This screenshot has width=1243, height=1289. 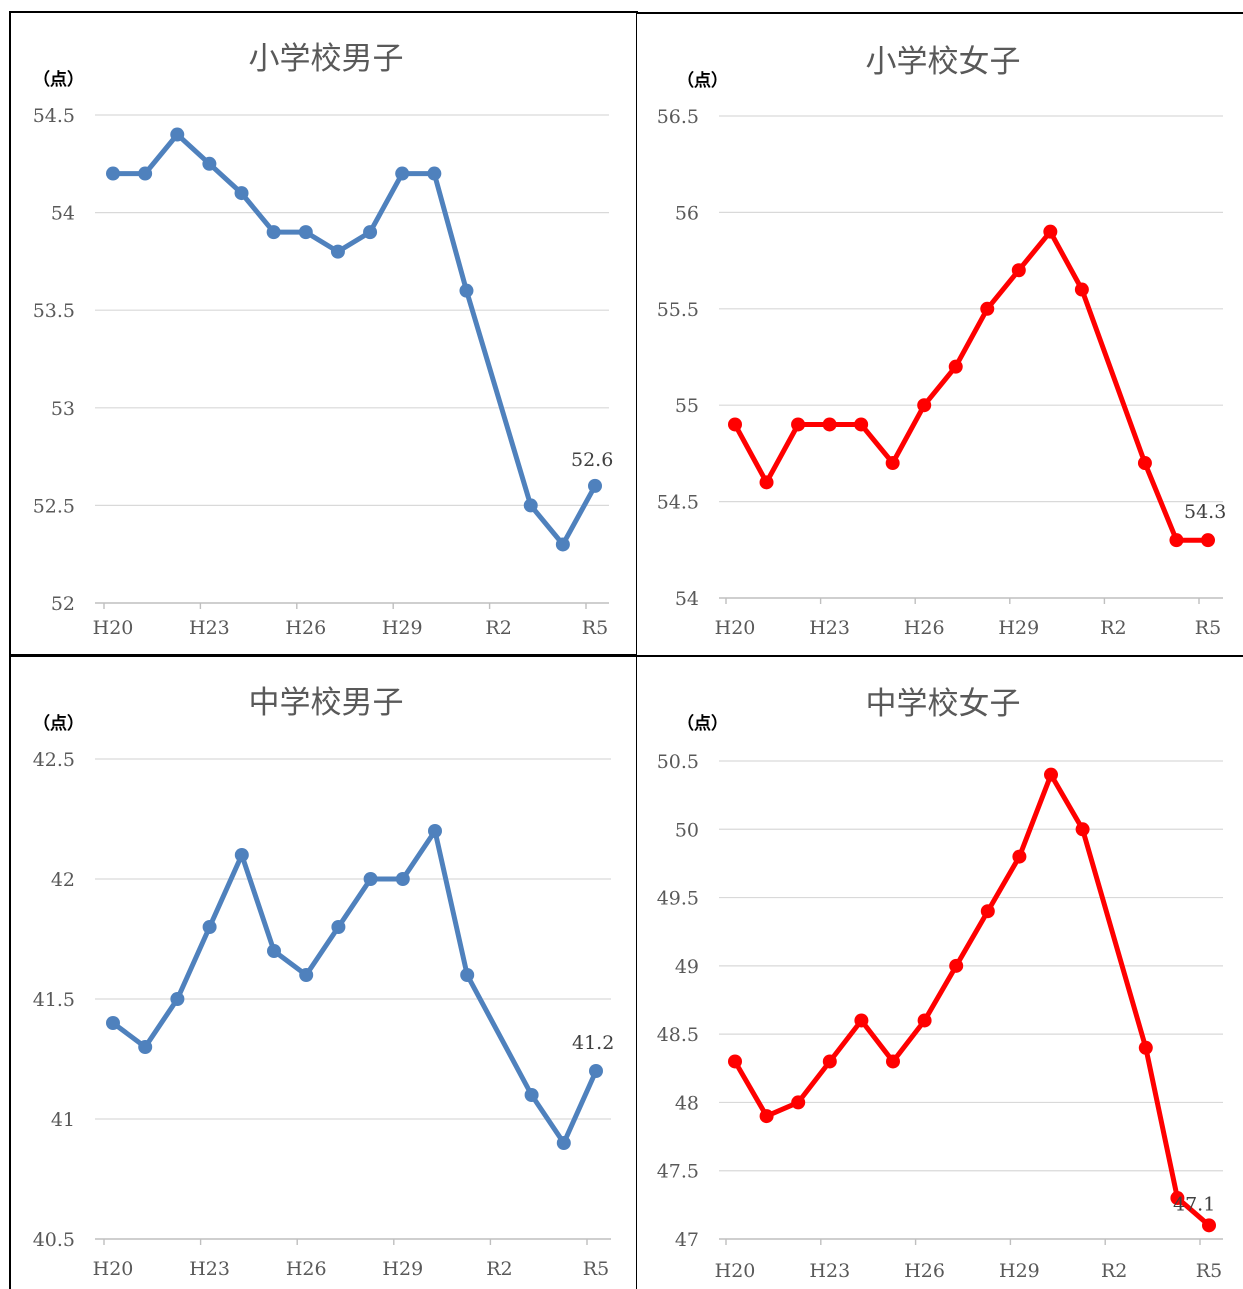 What do you see at coordinates (54, 506) in the screenshot?
I see `y-tick-label: 52.5` at bounding box center [54, 506].